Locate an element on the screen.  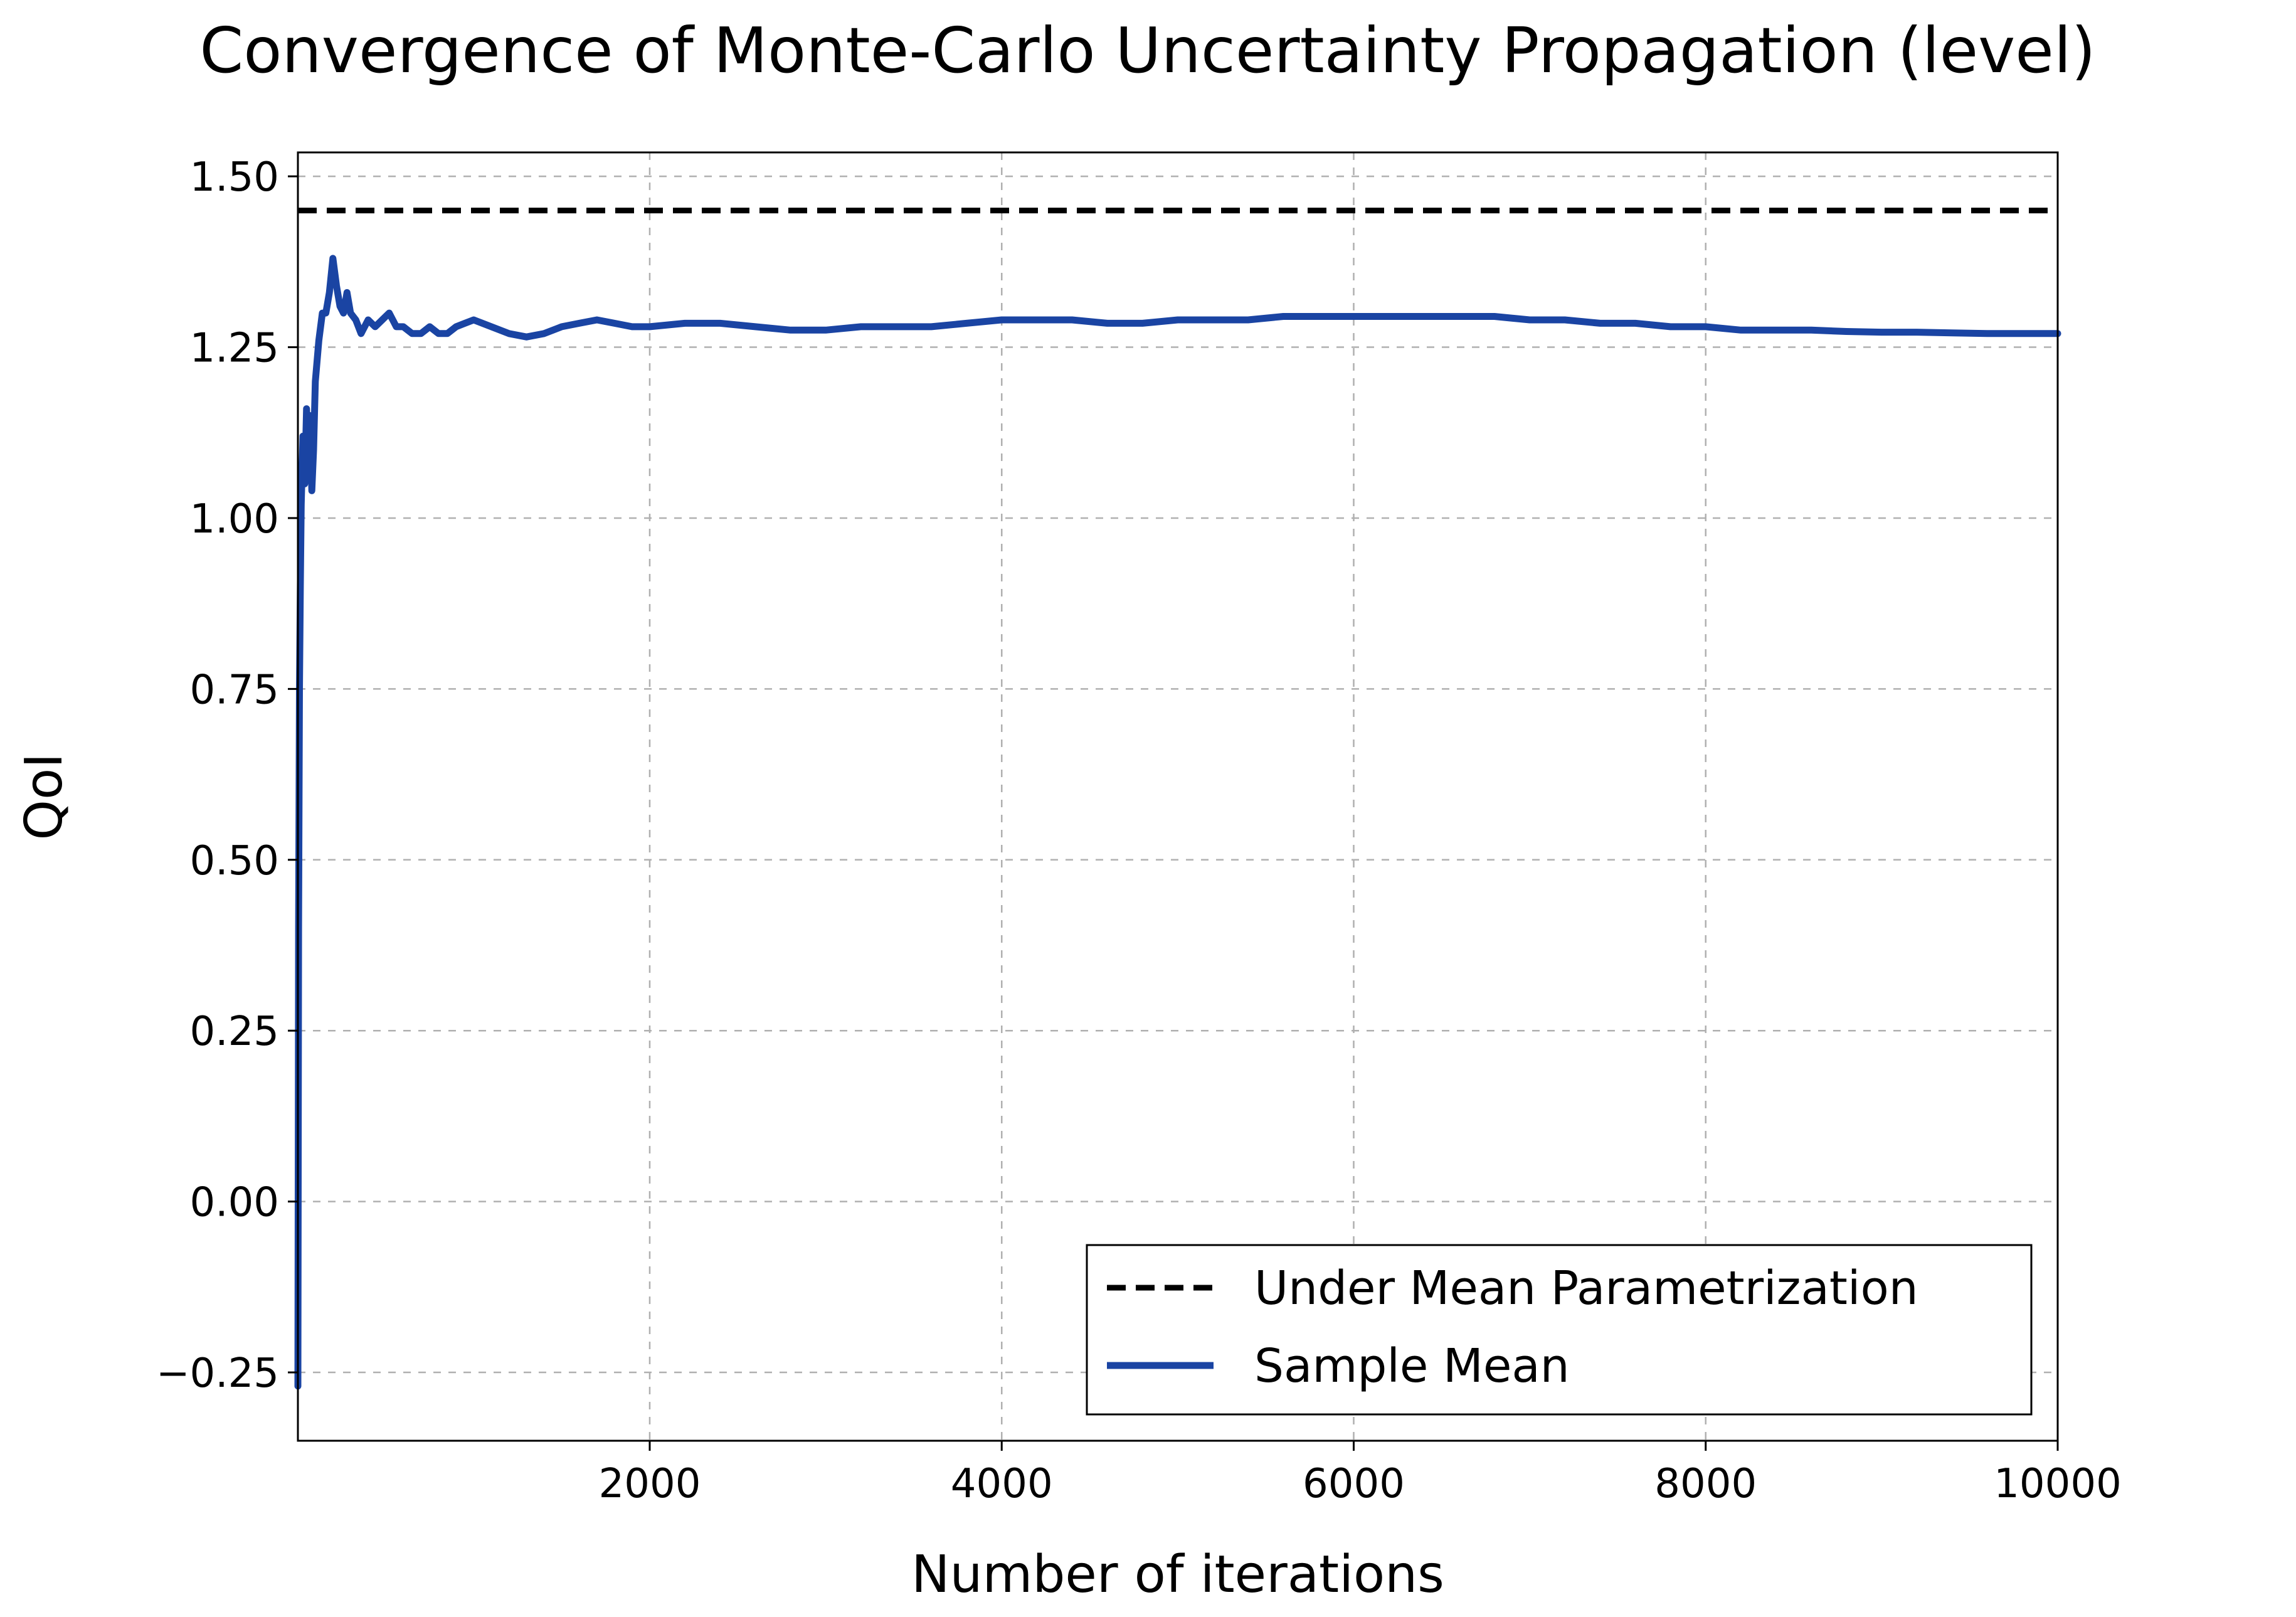
x-tick-label: 4000 is located at coordinates (1002, 1484).